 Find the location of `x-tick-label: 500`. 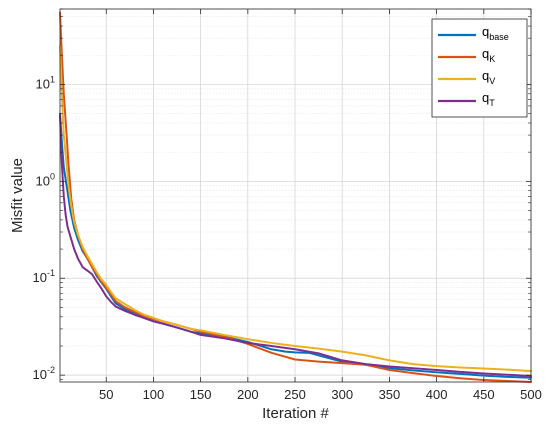

x-tick-label: 500 is located at coordinates (531, 394).